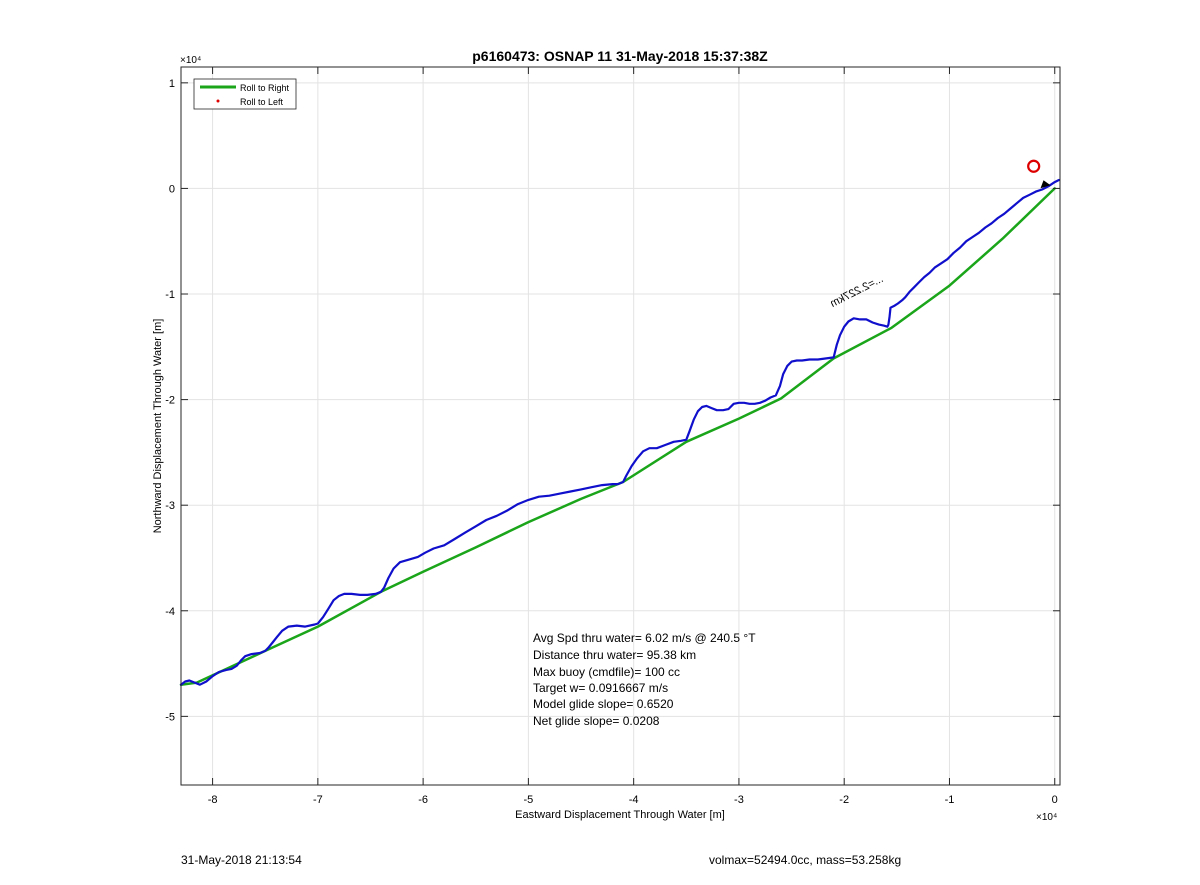  I want to click on legend: Roll to Right Roll to Left, so click(245, 94).